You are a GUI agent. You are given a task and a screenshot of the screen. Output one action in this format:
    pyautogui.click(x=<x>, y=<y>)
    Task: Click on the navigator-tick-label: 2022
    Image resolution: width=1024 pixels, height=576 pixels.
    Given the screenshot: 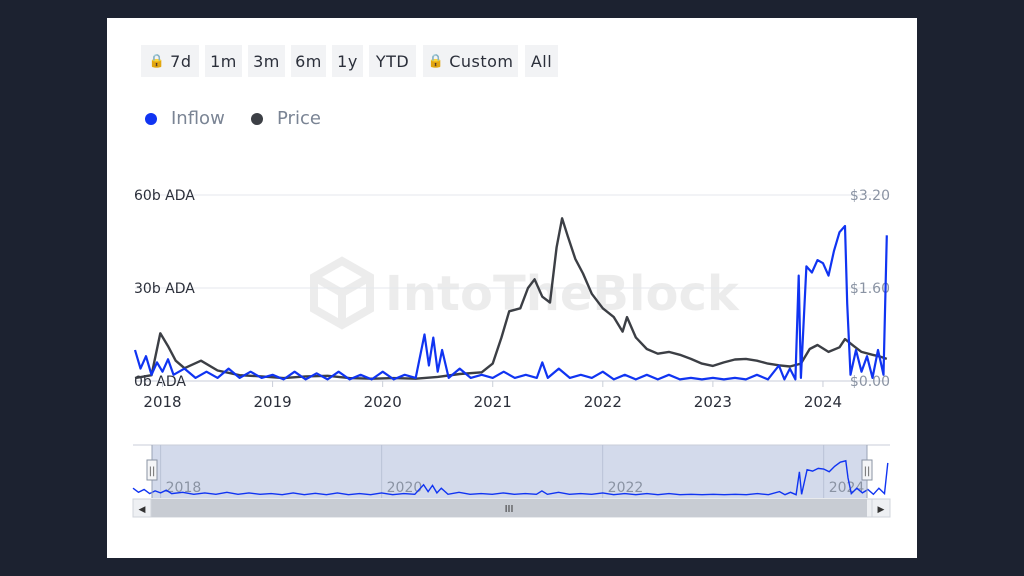 What is the action you would take?
    pyautogui.click(x=626, y=488)
    